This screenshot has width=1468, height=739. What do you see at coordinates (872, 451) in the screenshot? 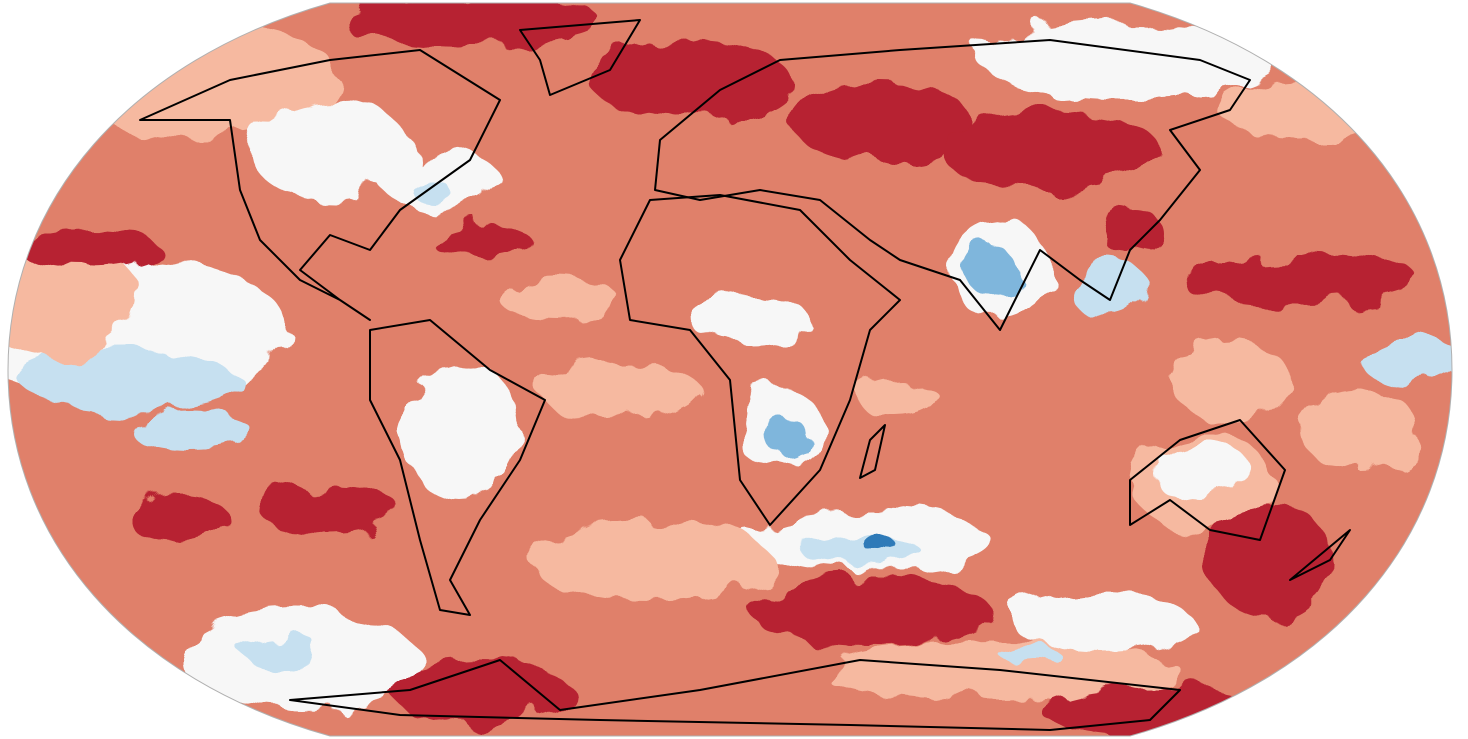
I see `coastline-madagascar` at bounding box center [872, 451].